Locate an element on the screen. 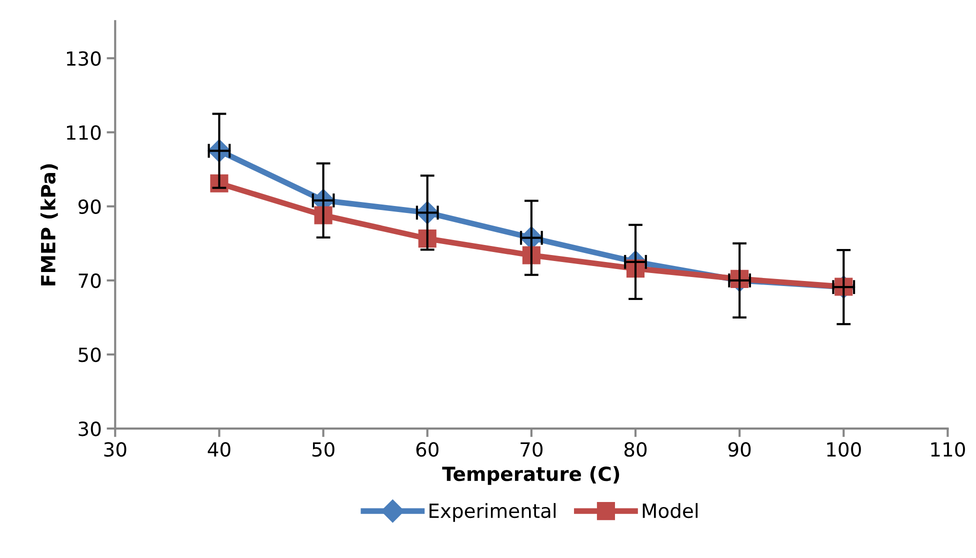 The image size is (976, 558). x-tick-label: 30 is located at coordinates (115, 449).